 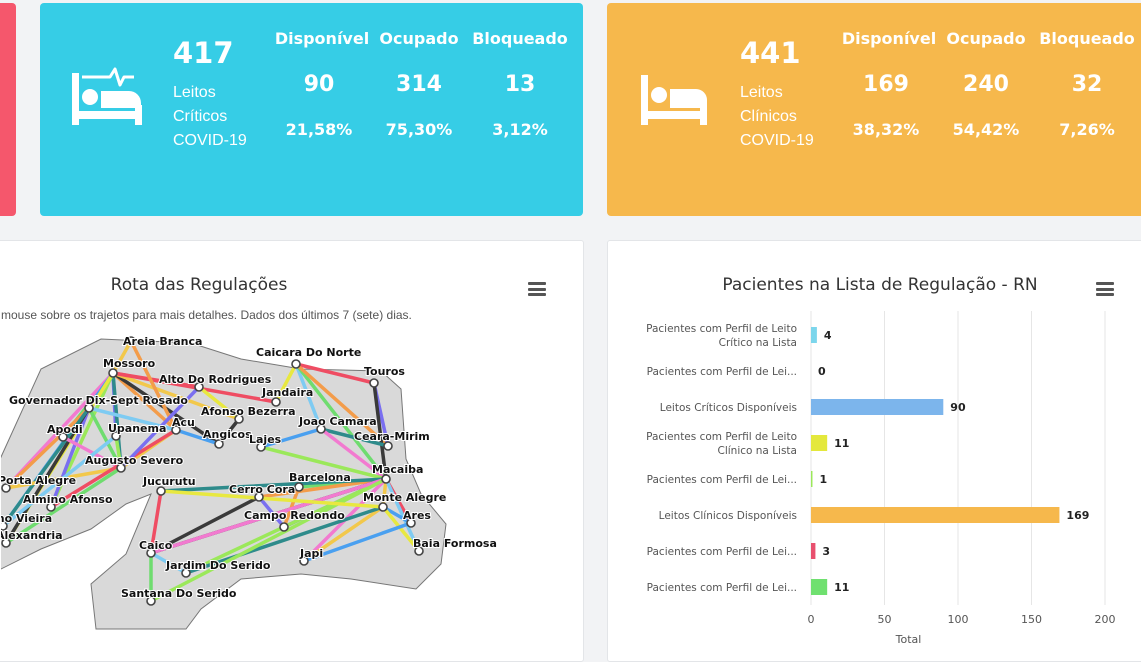 What do you see at coordinates (986, 129) in the screenshot?
I see `clinical-pct-ocupado: 54,42%` at bounding box center [986, 129].